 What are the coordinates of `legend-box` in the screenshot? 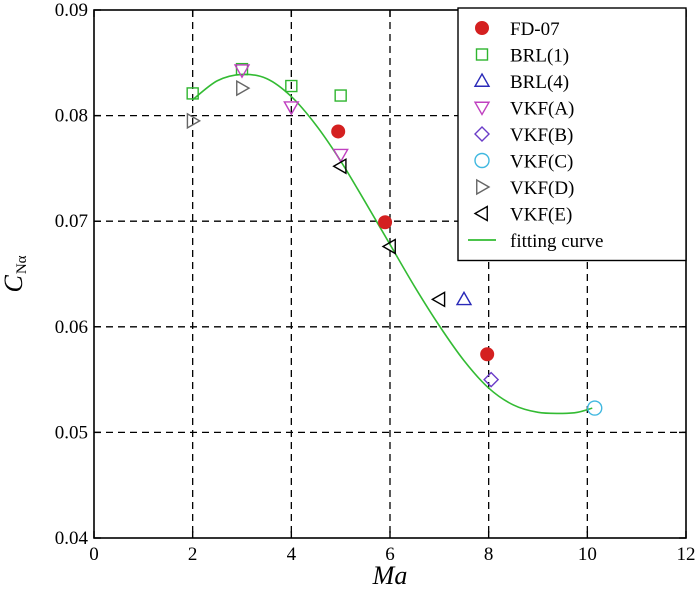 It's located at (572, 134).